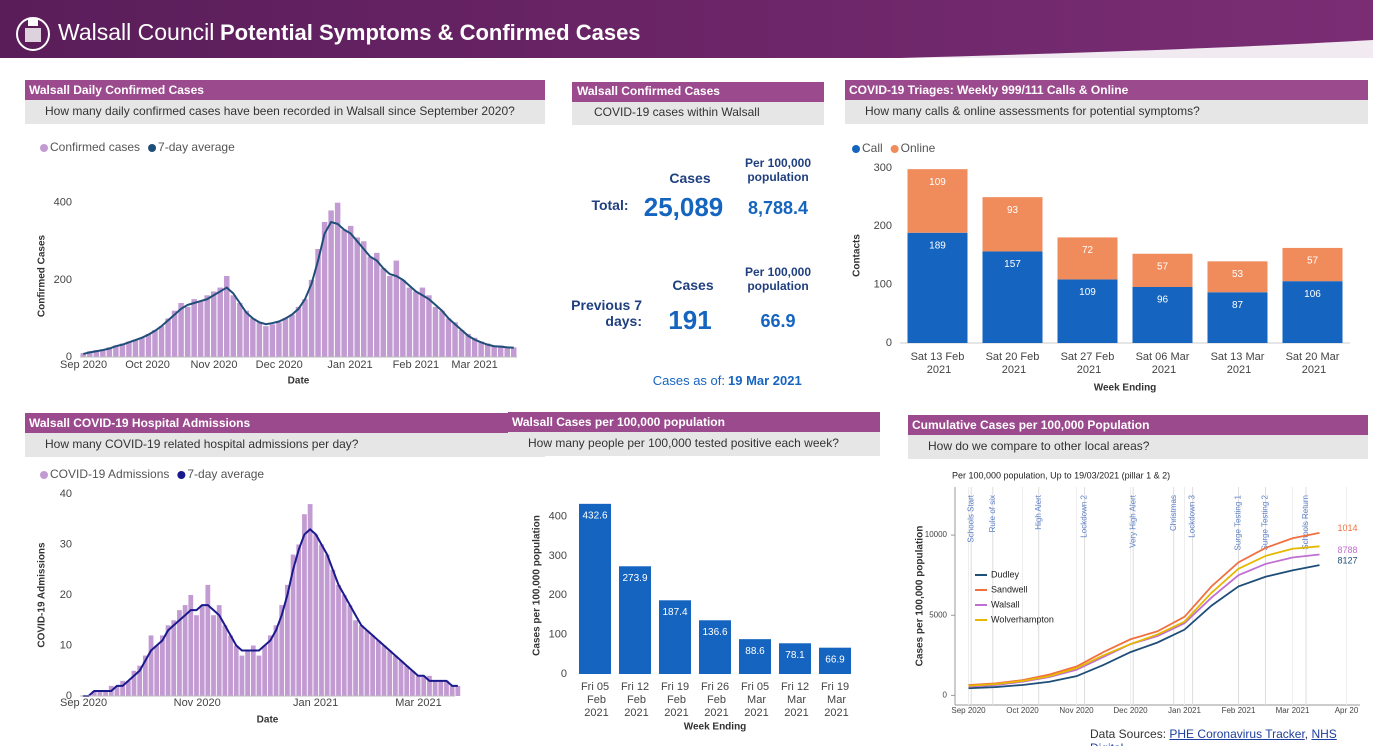 The height and width of the screenshot is (746, 1373). I want to click on kpi-value: 25,089, so click(683, 207).